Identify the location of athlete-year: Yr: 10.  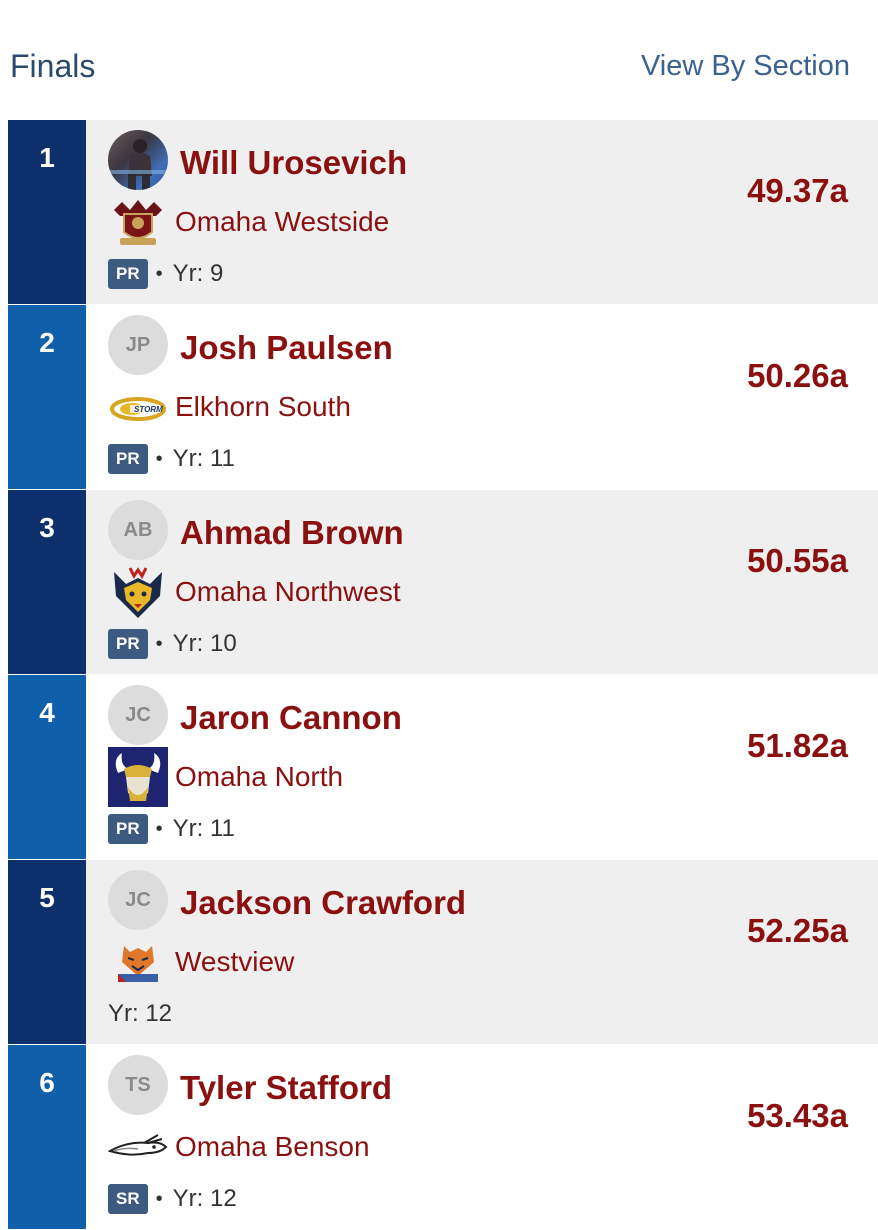
(204, 643).